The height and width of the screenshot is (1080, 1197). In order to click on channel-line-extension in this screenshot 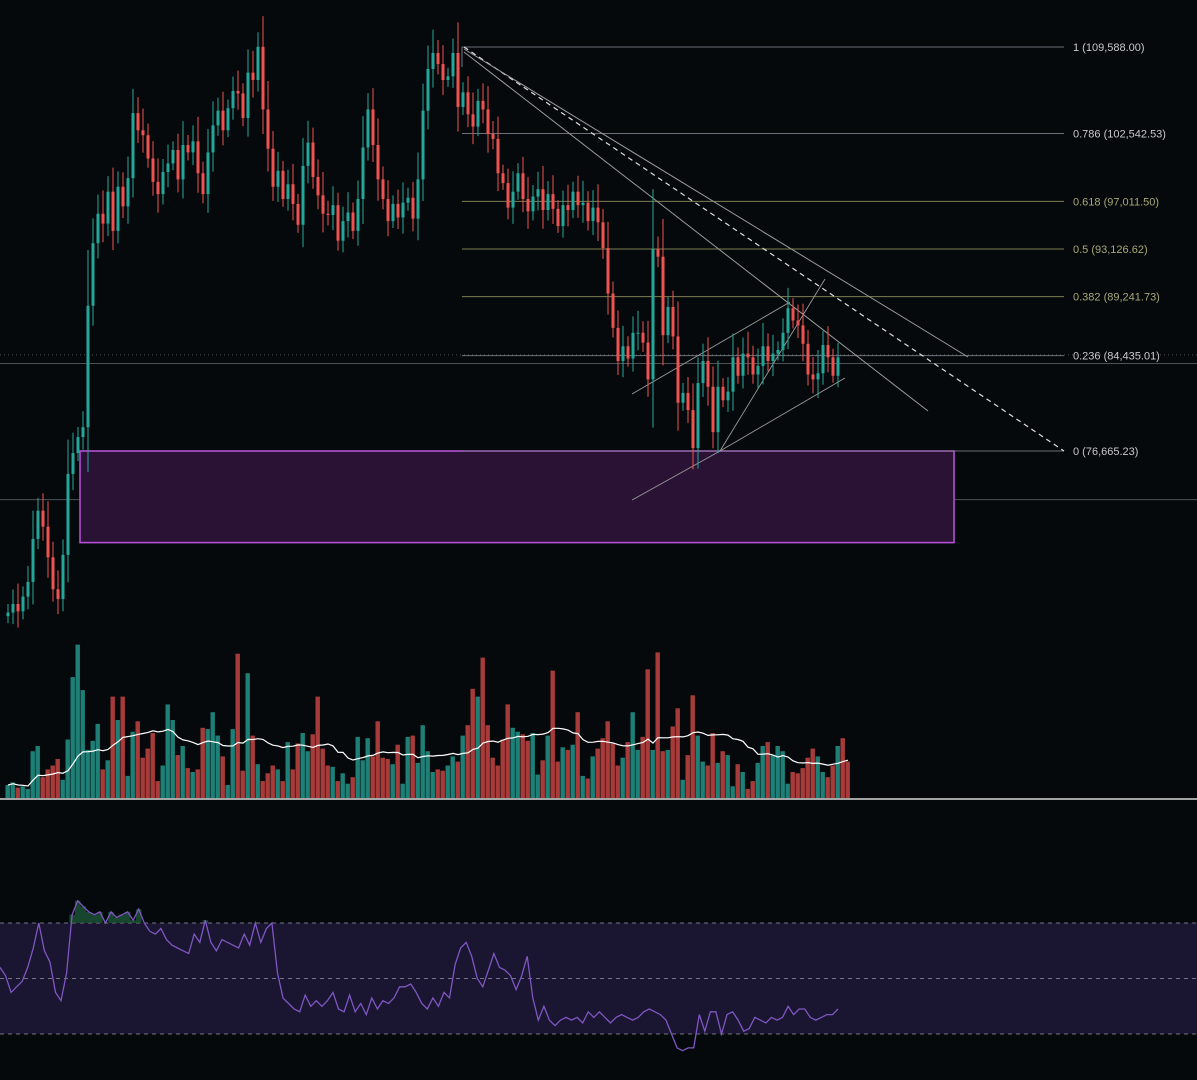, I will do `click(676, 475)`.